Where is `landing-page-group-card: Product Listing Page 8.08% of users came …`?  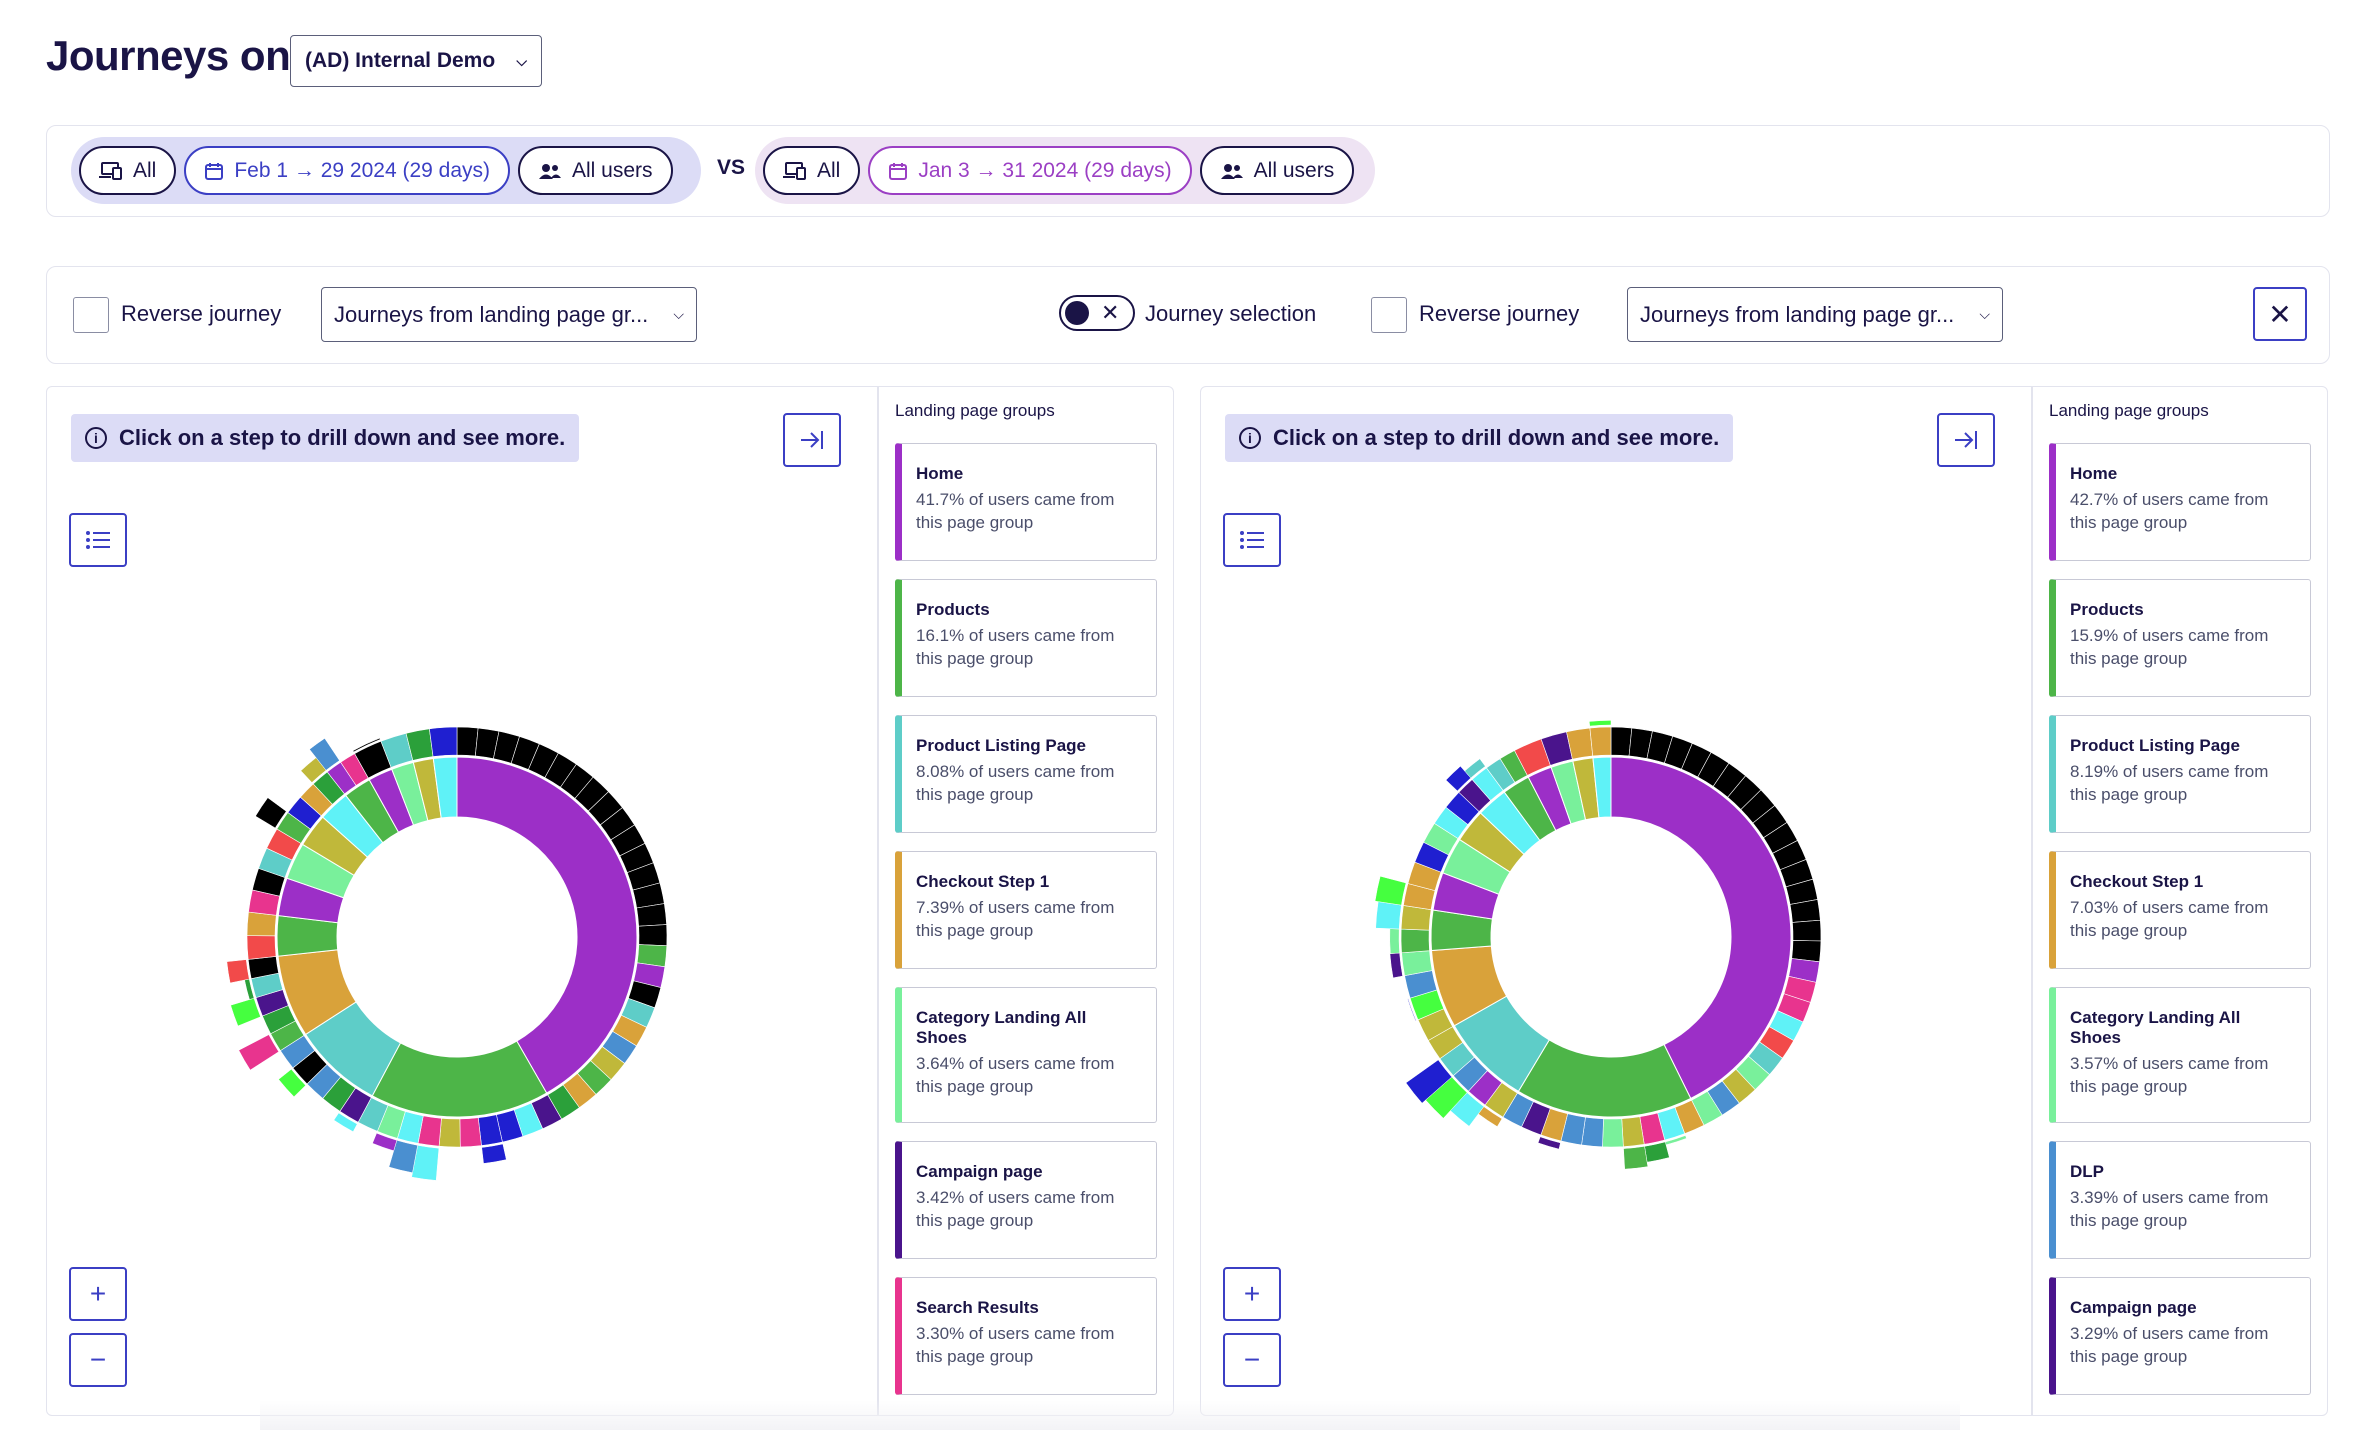 landing-page-group-card: Product Listing Page 8.08% of users came … is located at coordinates (1026, 774).